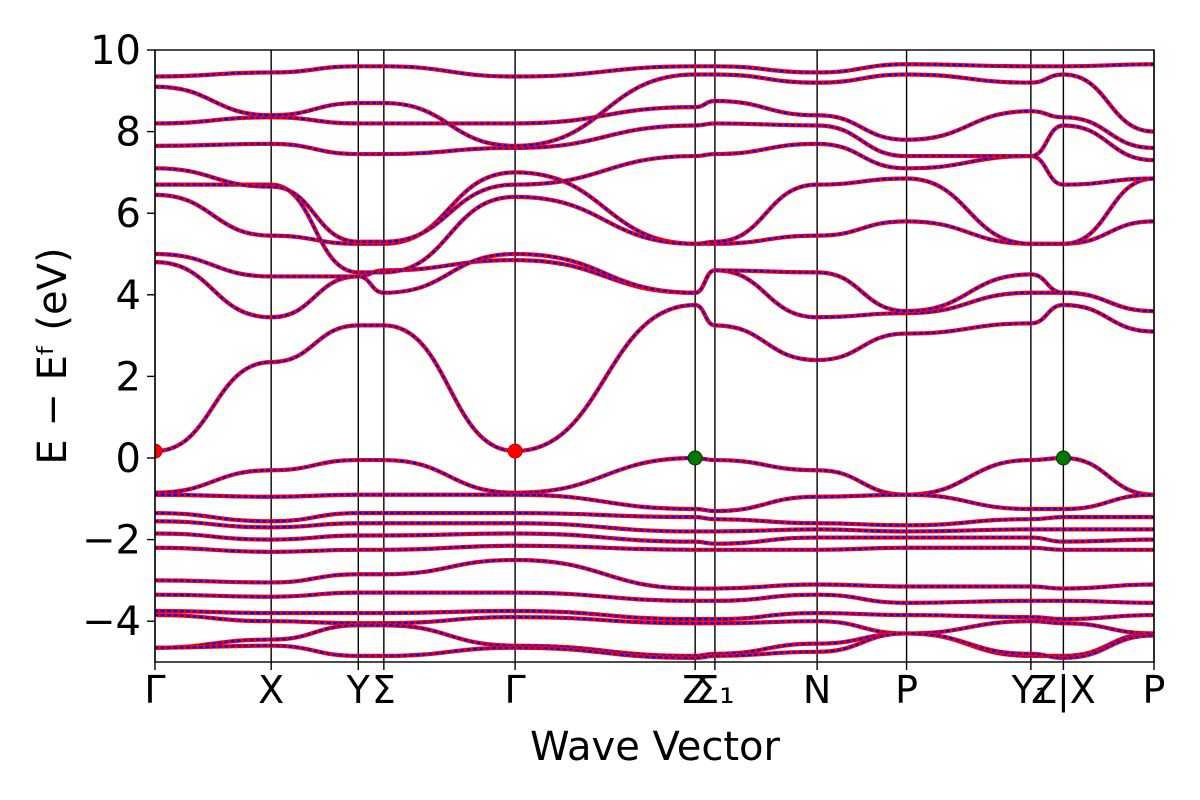 The width and height of the screenshot is (1200, 800). What do you see at coordinates (655, 747) in the screenshot?
I see `x-axis-label: Wave Vector` at bounding box center [655, 747].